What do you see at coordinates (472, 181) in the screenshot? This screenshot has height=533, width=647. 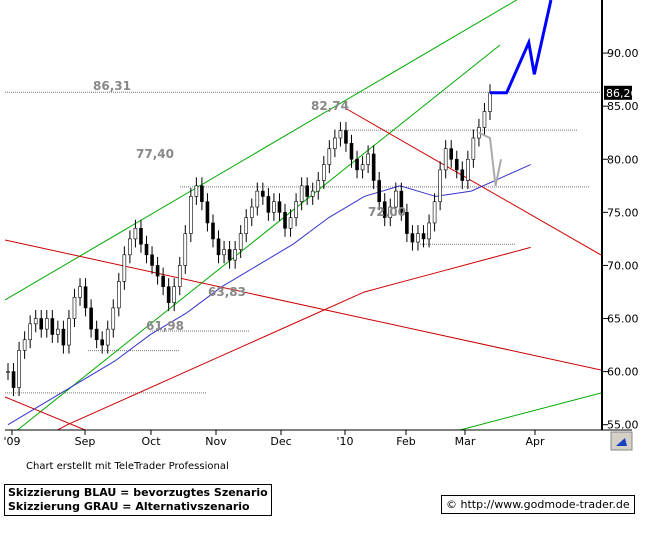 I see `trendline-short` at bounding box center [472, 181].